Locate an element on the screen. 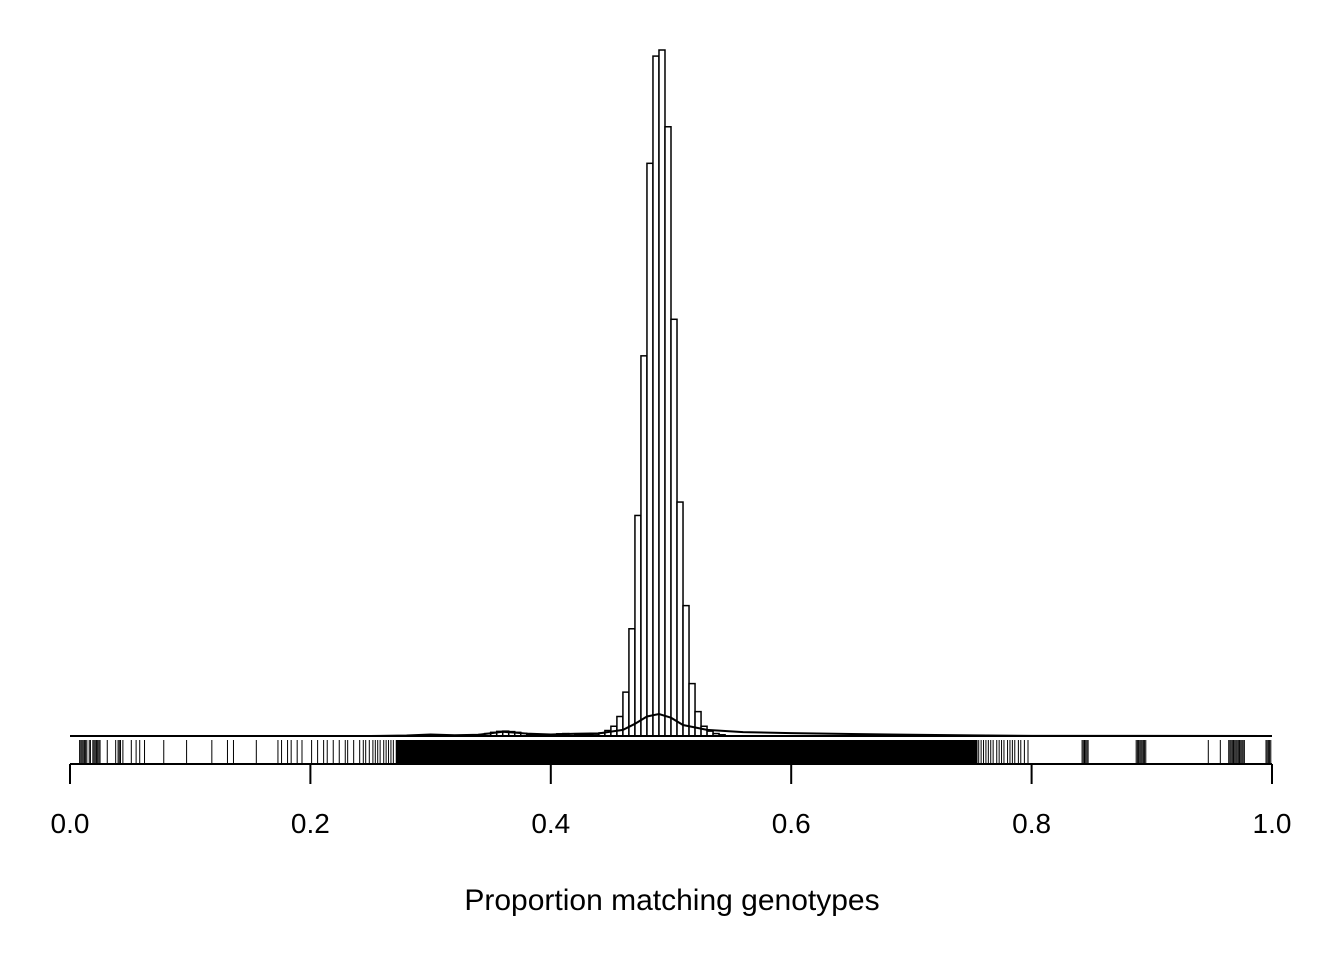 This screenshot has width=1344, height=965. x-tick-label: 0.2 is located at coordinates (310, 823).